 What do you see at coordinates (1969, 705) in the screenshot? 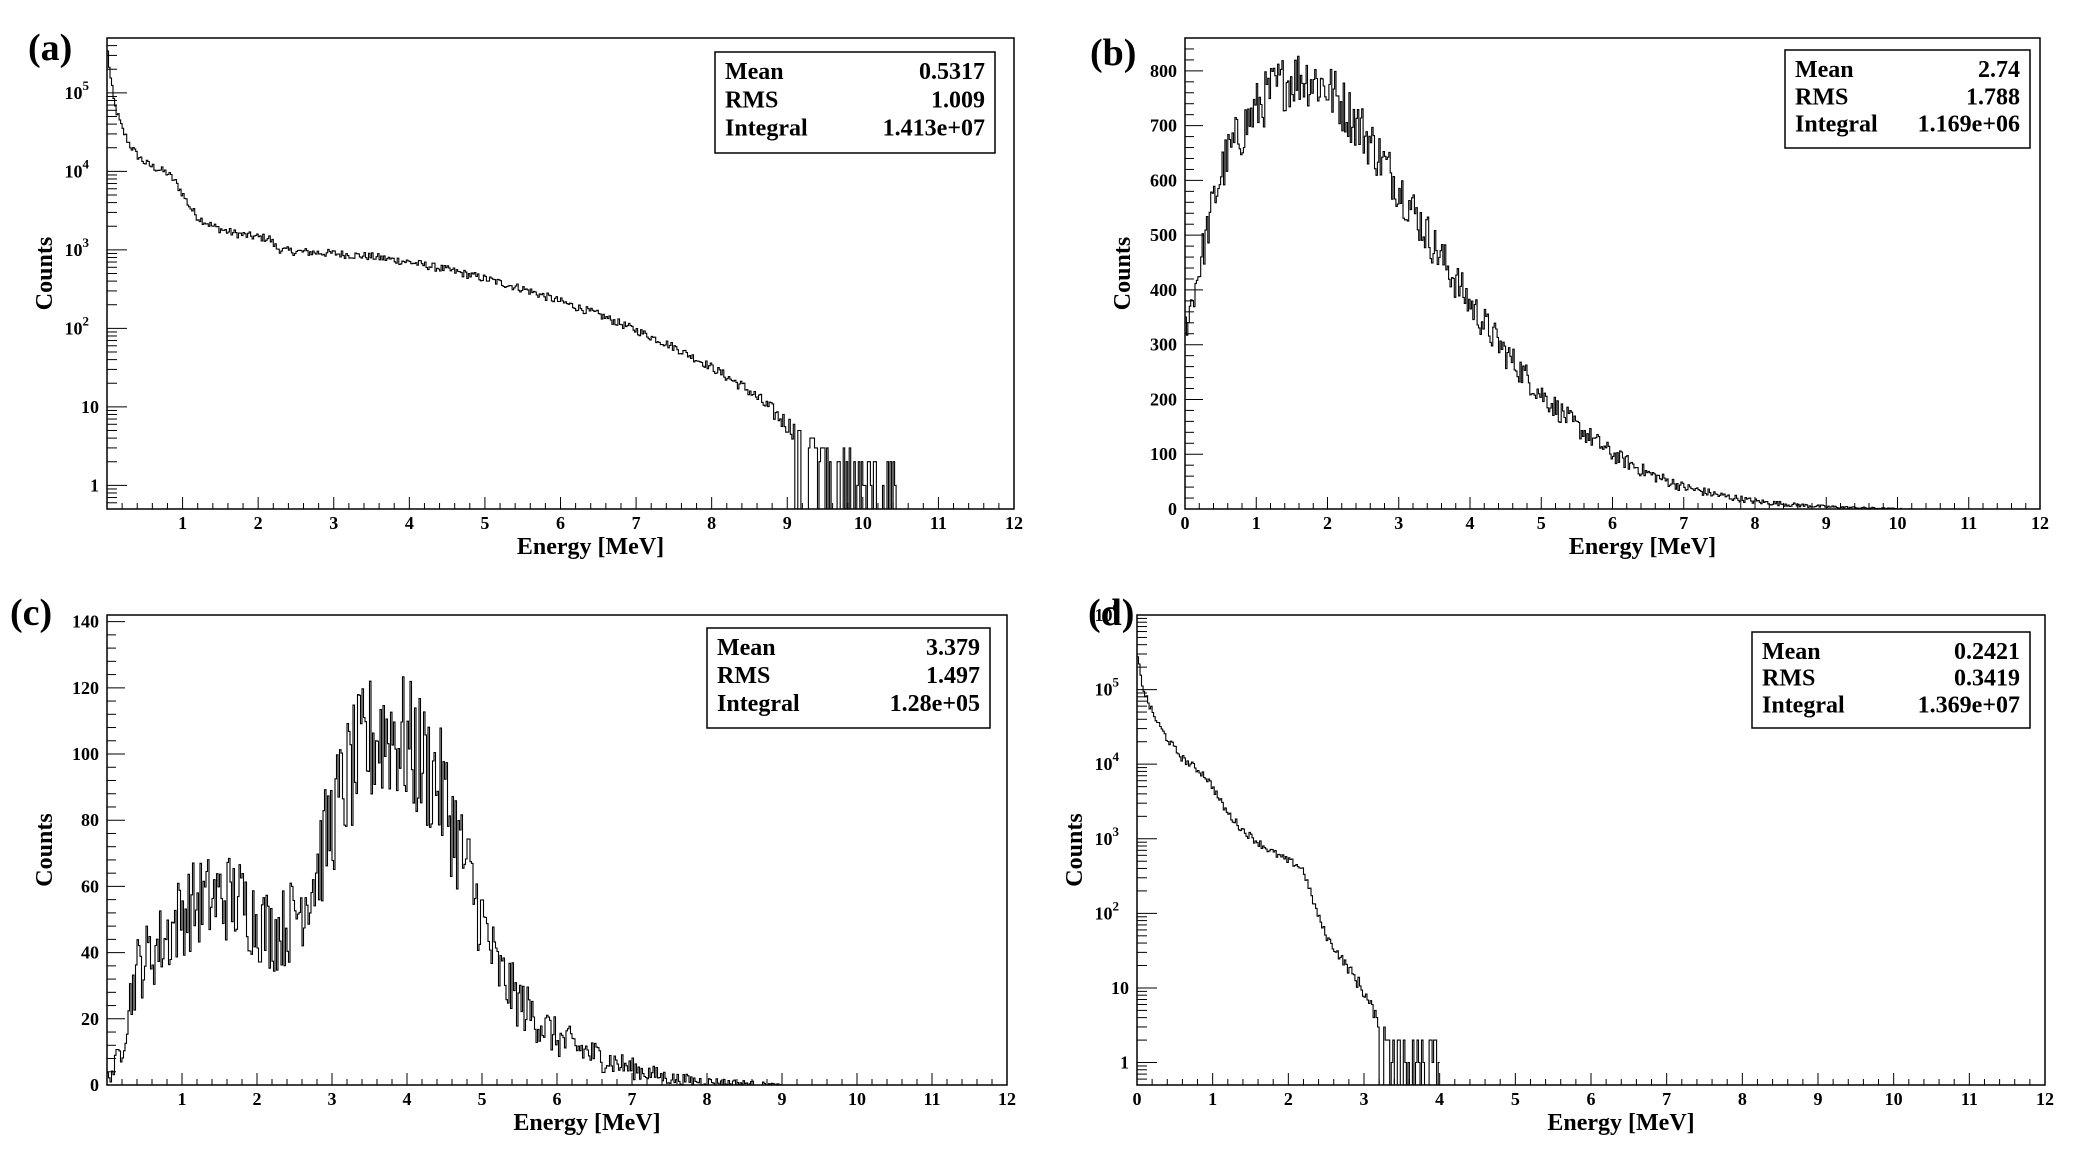
I see `stats-value: 1.369e+07` at bounding box center [1969, 705].